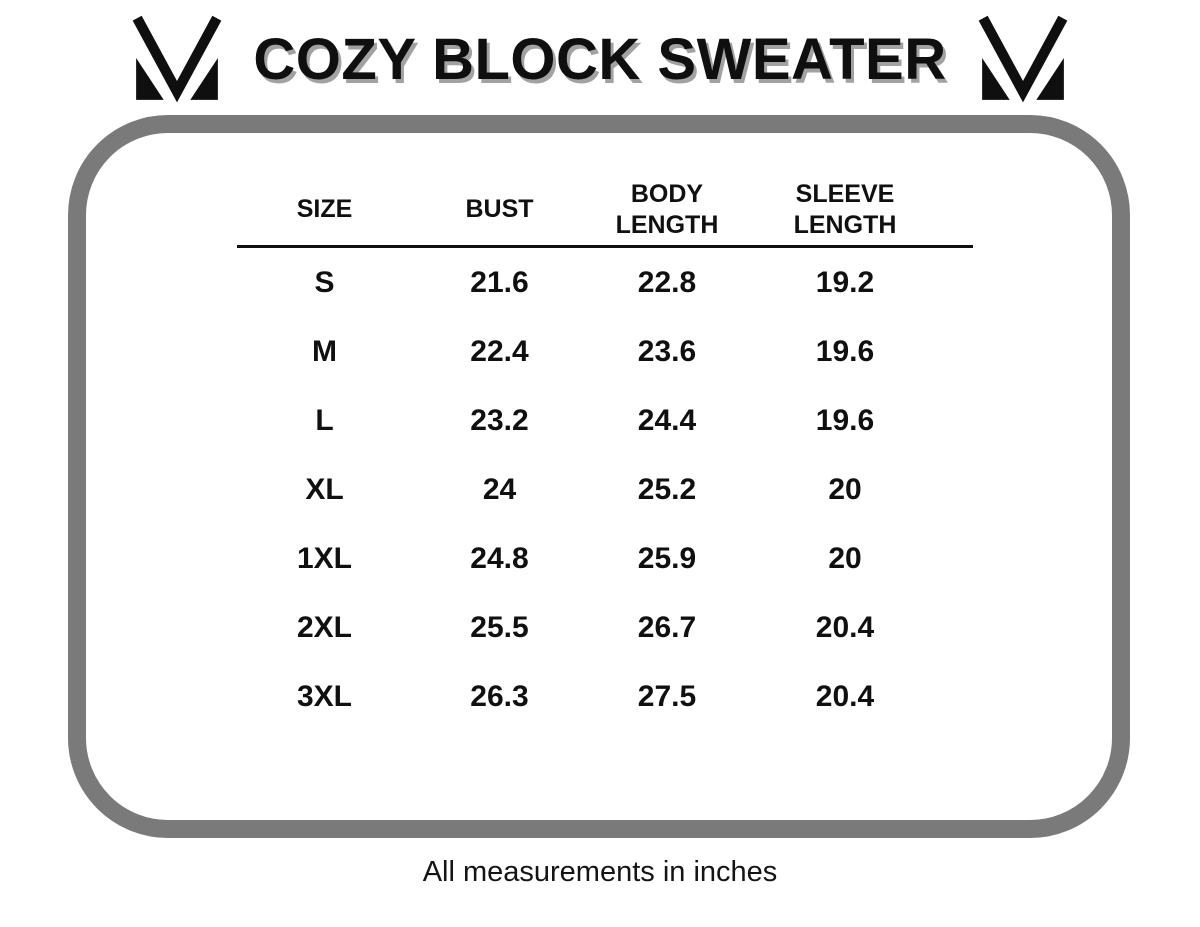 The image size is (1200, 927). What do you see at coordinates (499, 351) in the screenshot?
I see `table-cell-bust: 22.4` at bounding box center [499, 351].